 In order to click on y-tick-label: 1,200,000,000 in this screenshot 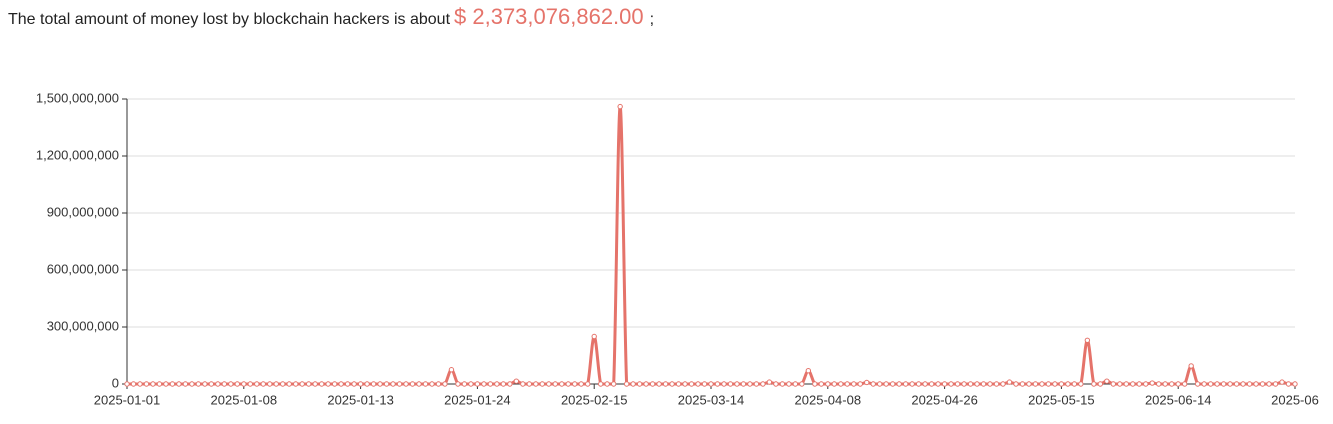, I will do `click(77, 154)`.